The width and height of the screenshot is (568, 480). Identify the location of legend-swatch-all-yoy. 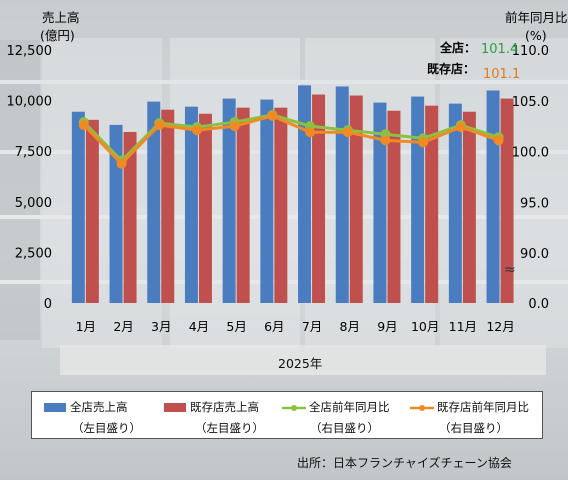
(294, 407).